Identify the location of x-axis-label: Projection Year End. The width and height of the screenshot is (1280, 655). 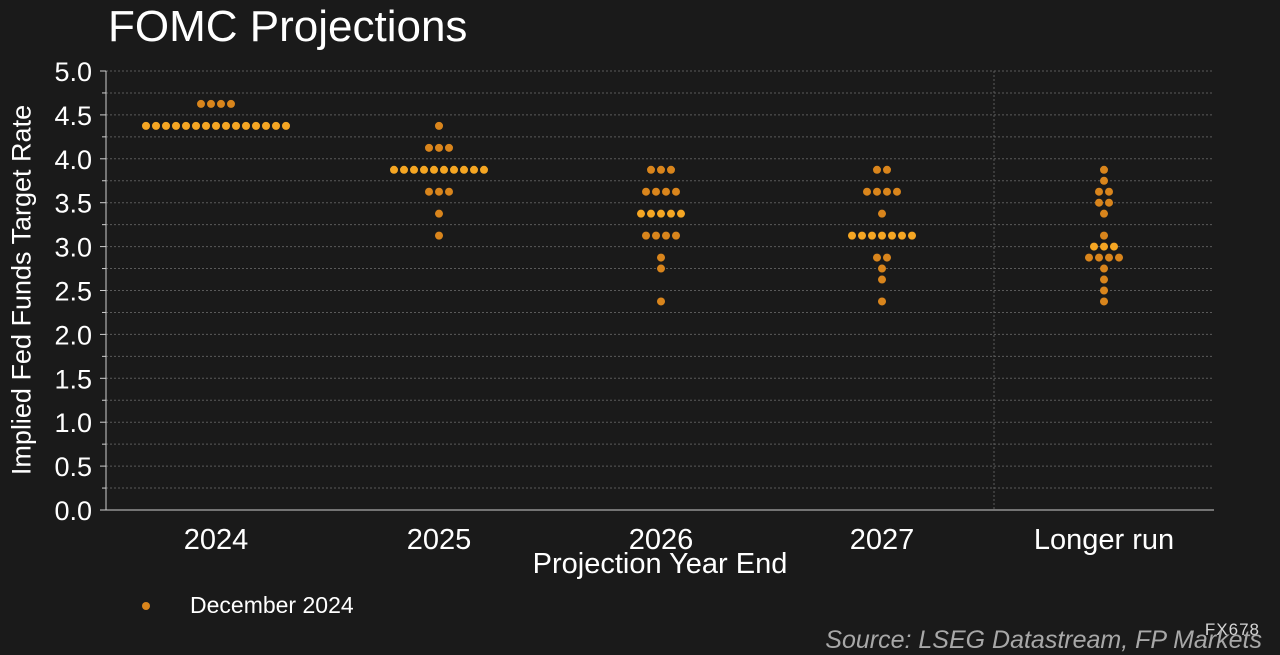
(660, 564).